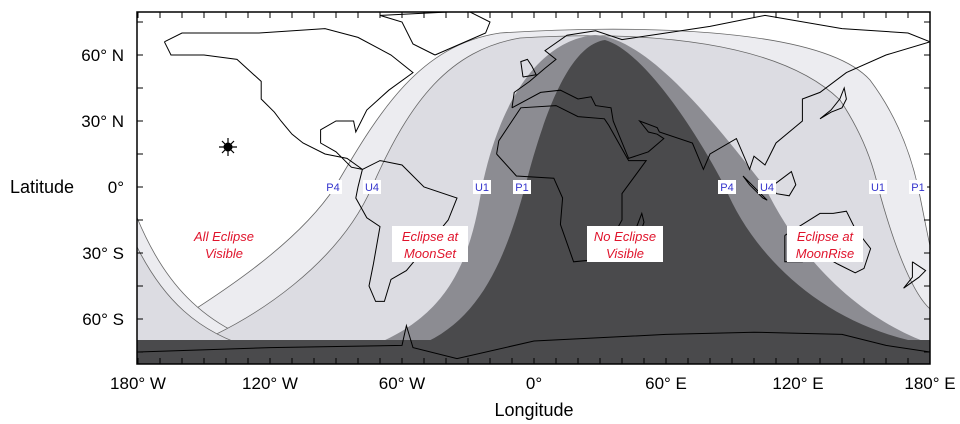 The image size is (960, 424). I want to click on contact-labels: P4 U4 U1 P1 P4 U4 U1 P1, so click(625, 187).